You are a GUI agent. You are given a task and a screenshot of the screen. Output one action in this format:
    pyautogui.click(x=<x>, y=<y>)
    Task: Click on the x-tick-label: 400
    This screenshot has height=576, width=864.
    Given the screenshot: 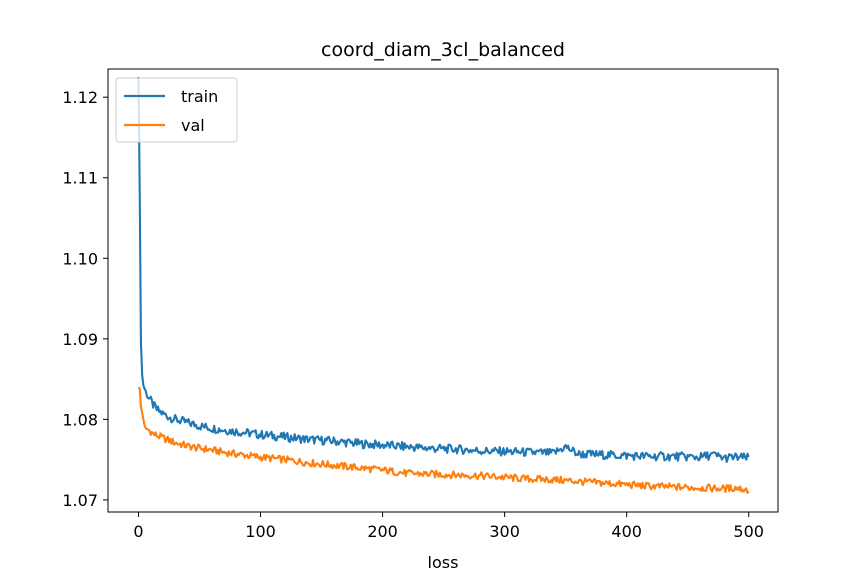 What is the action you would take?
    pyautogui.click(x=626, y=531)
    